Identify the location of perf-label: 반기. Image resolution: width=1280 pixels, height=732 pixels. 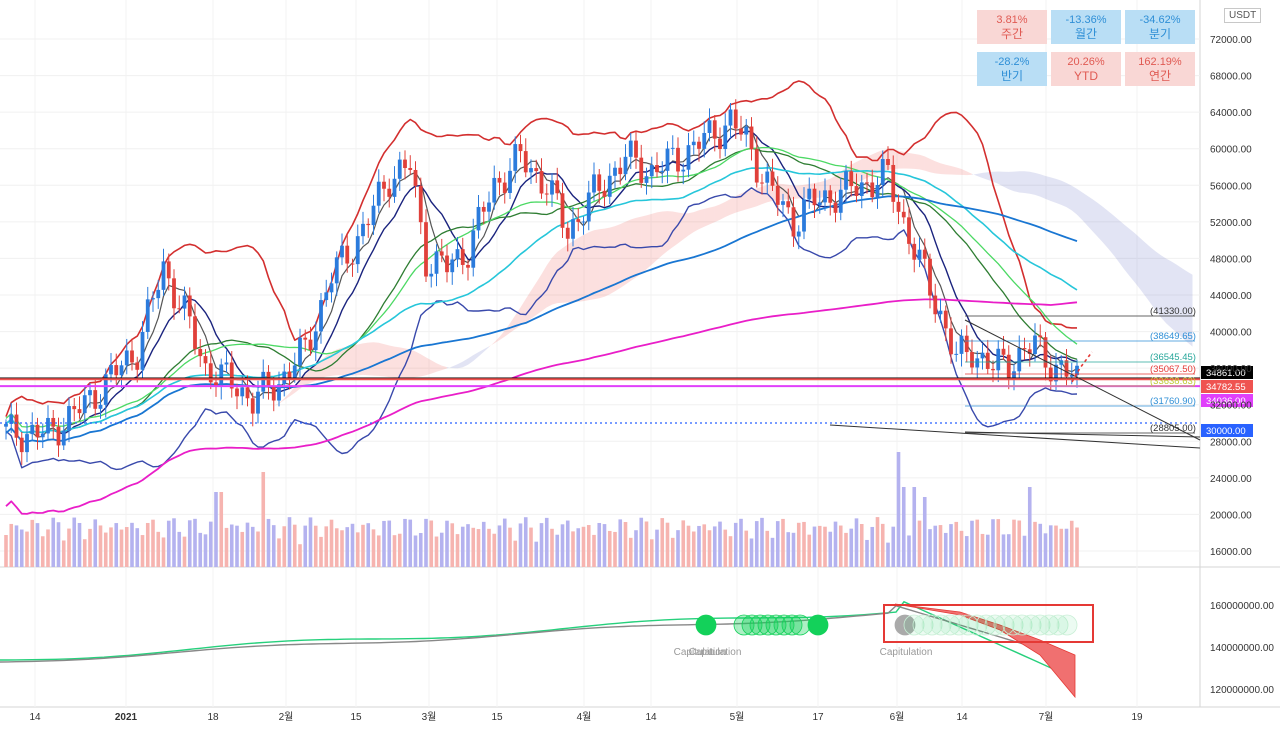
(1012, 76).